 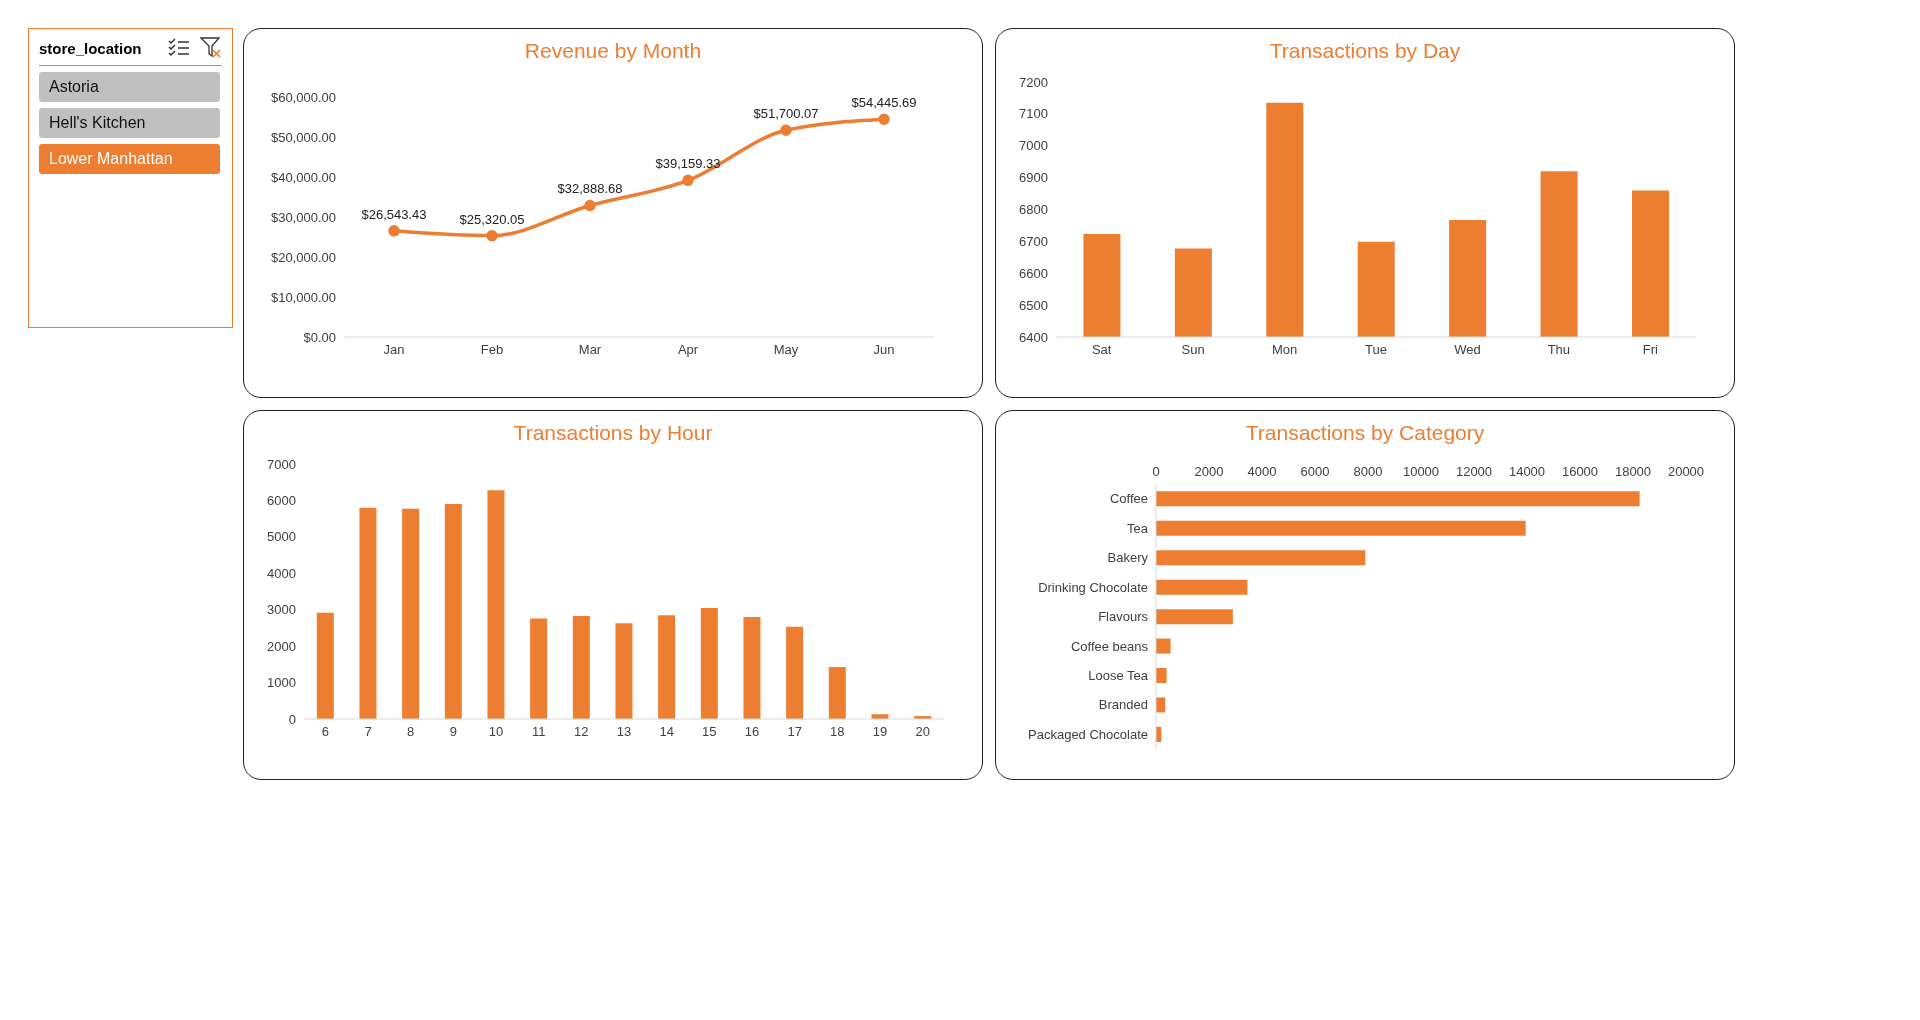 What do you see at coordinates (613, 433) in the screenshot?
I see `chart-title: Transactions by Hour` at bounding box center [613, 433].